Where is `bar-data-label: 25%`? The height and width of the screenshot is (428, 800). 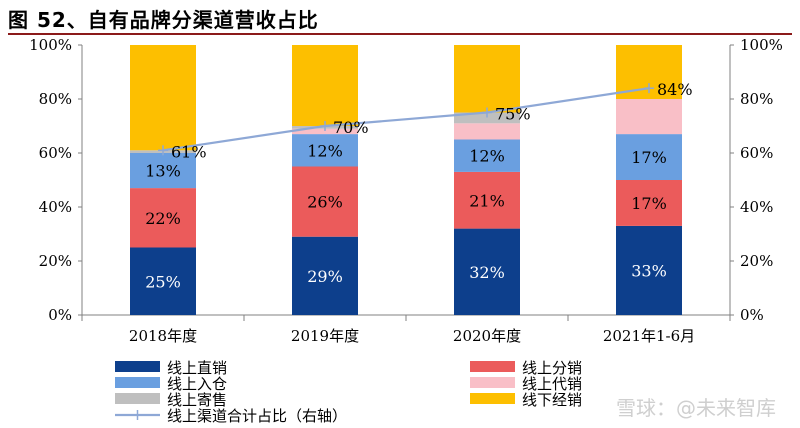 bar-data-label: 25% is located at coordinates (163, 281).